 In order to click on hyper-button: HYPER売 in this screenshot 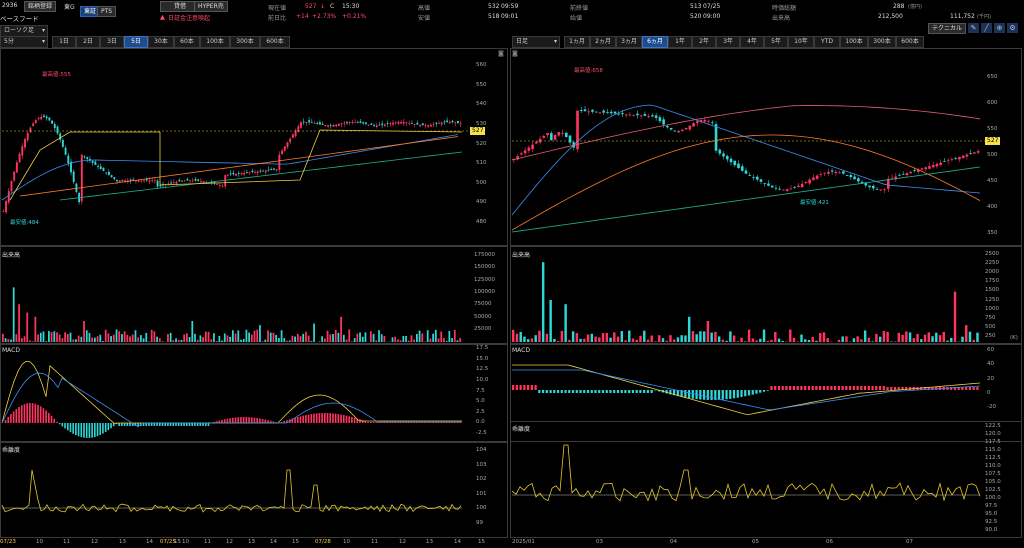, I will do `click(211, 6)`.